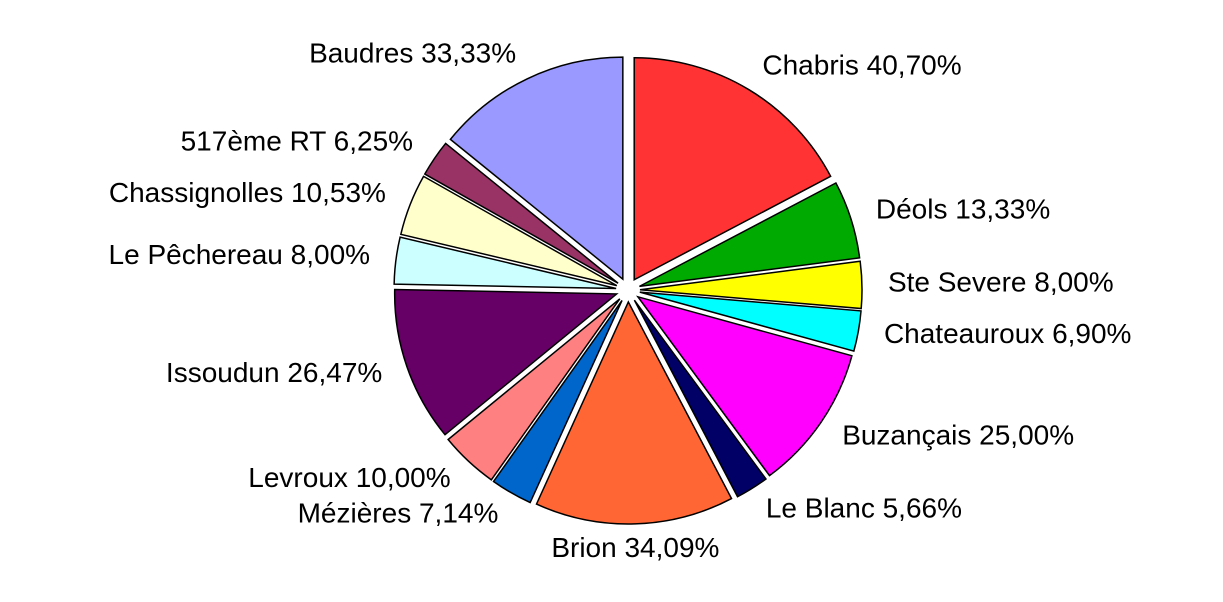 The height and width of the screenshot is (602, 1223). Describe the element at coordinates (820, 508) in the screenshot. I see `slice-name: Le Blanc` at that location.